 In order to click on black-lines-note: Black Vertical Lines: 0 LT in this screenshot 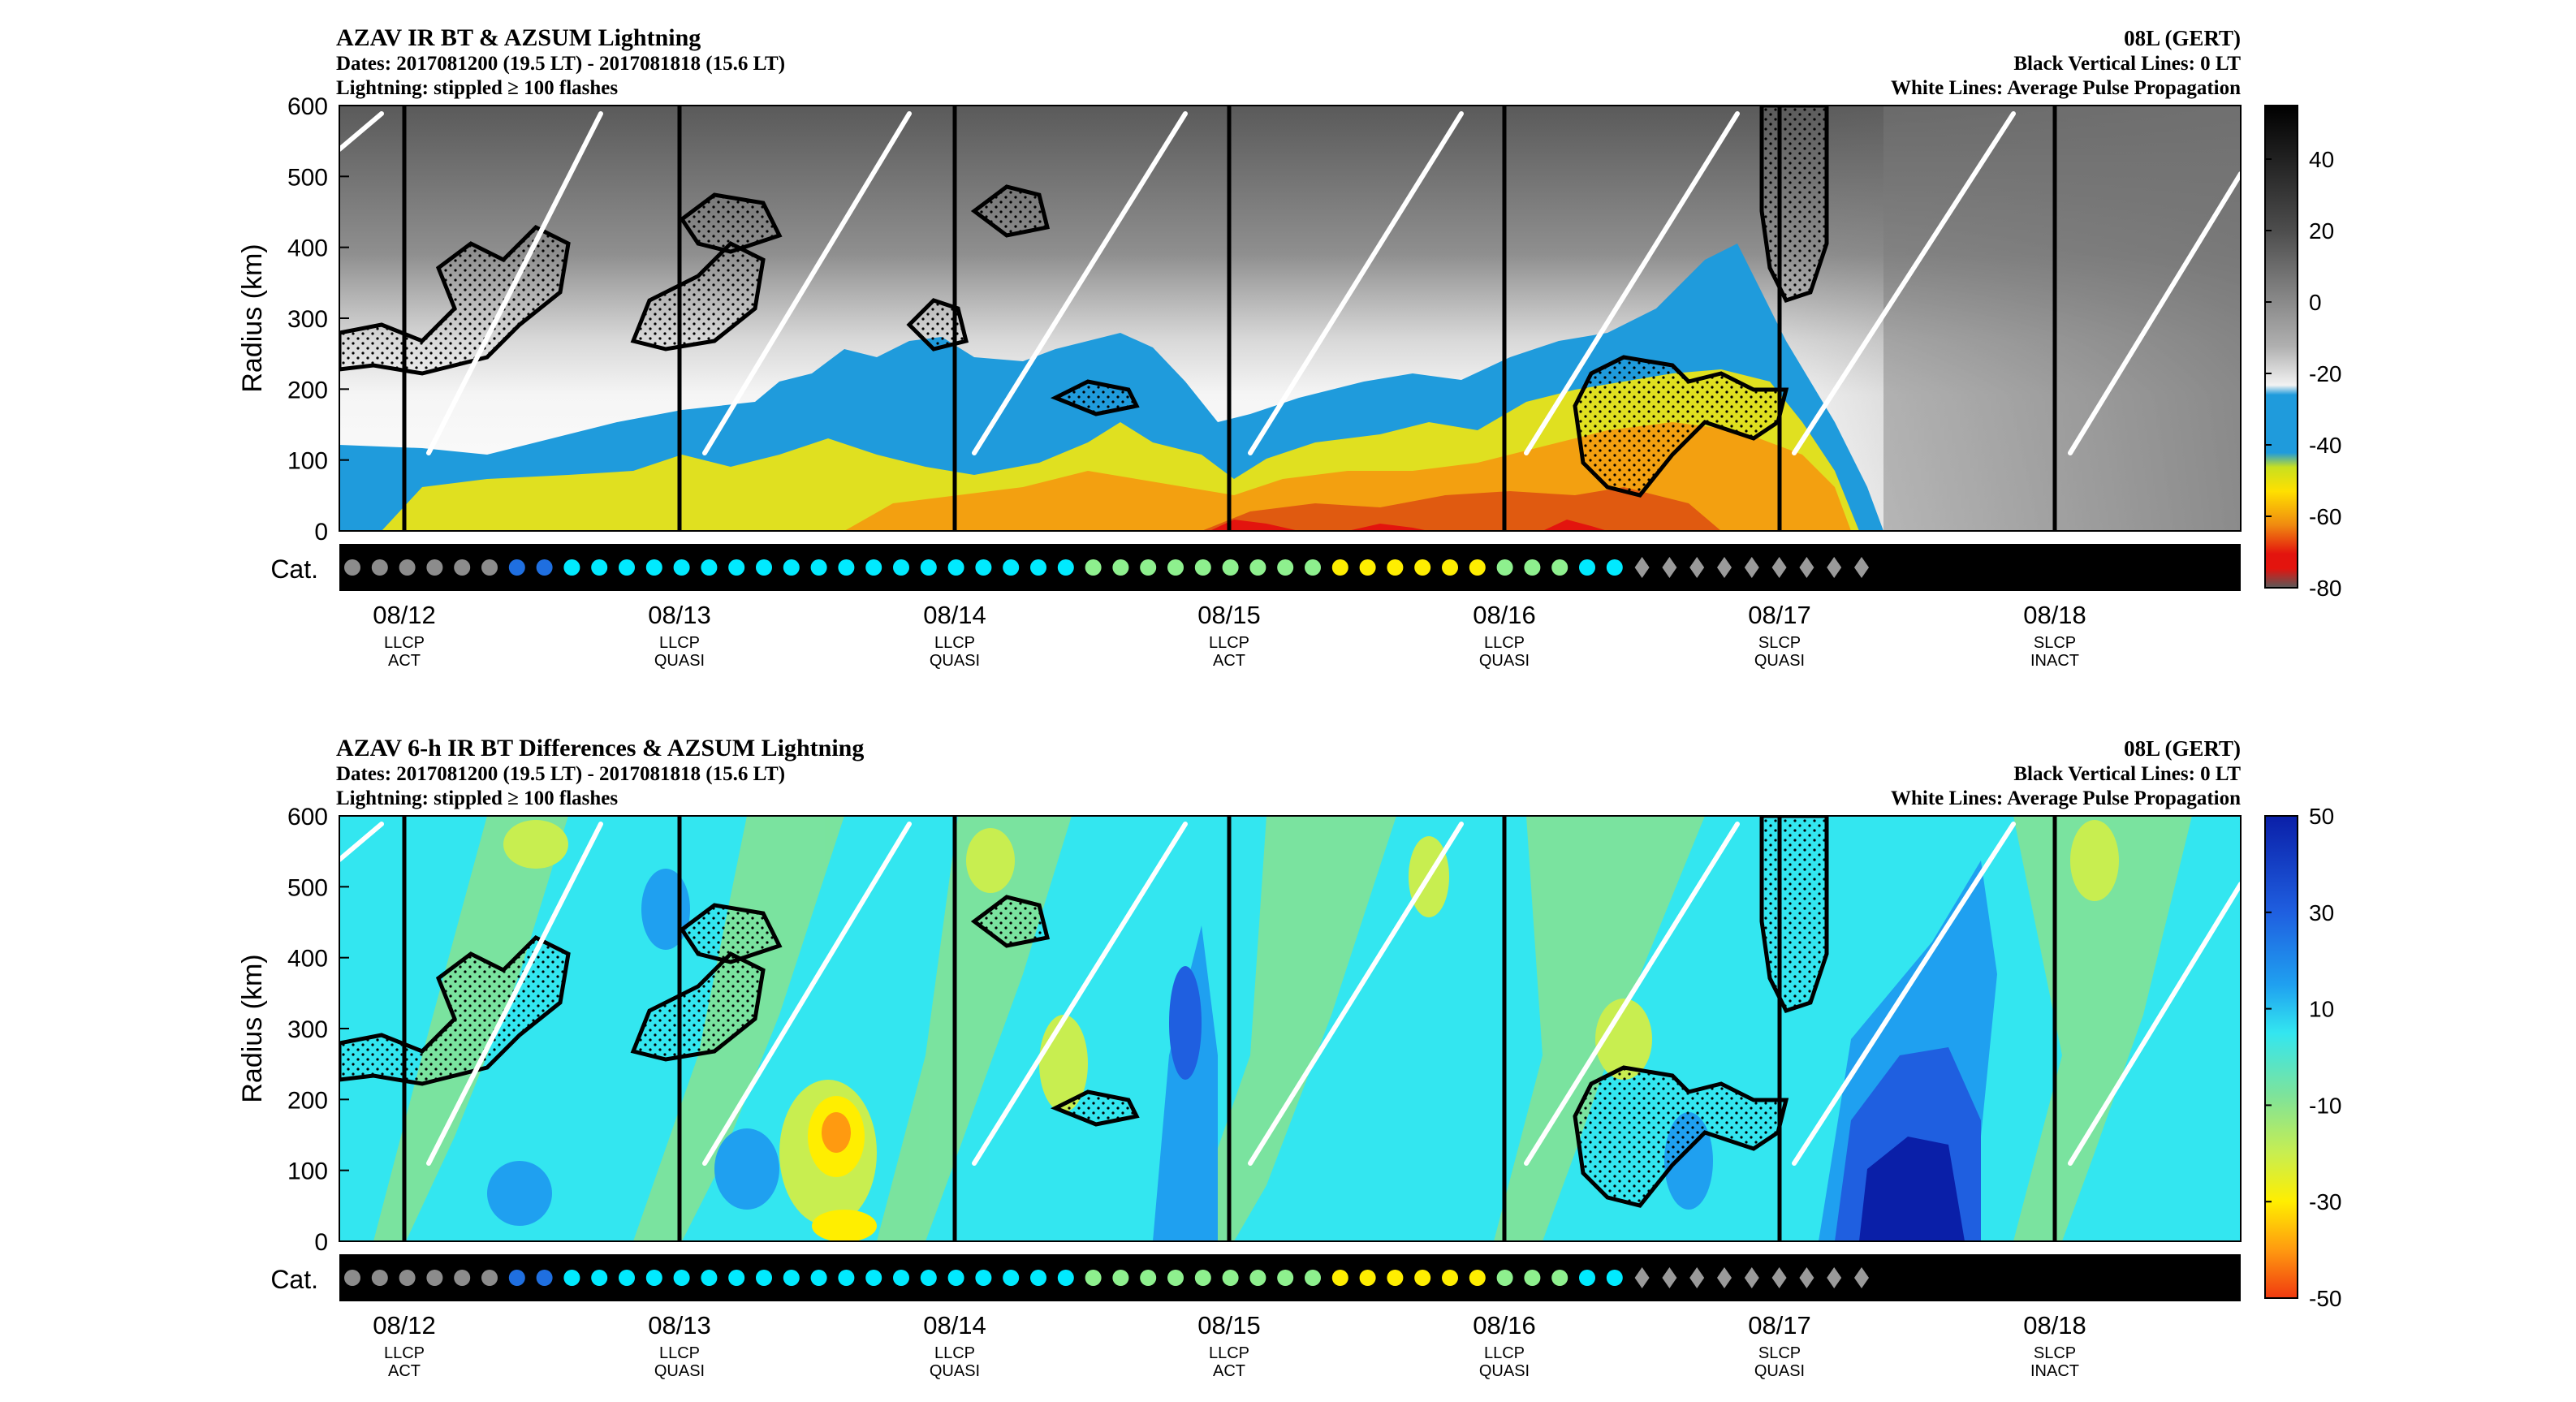, I will do `click(2127, 64)`.